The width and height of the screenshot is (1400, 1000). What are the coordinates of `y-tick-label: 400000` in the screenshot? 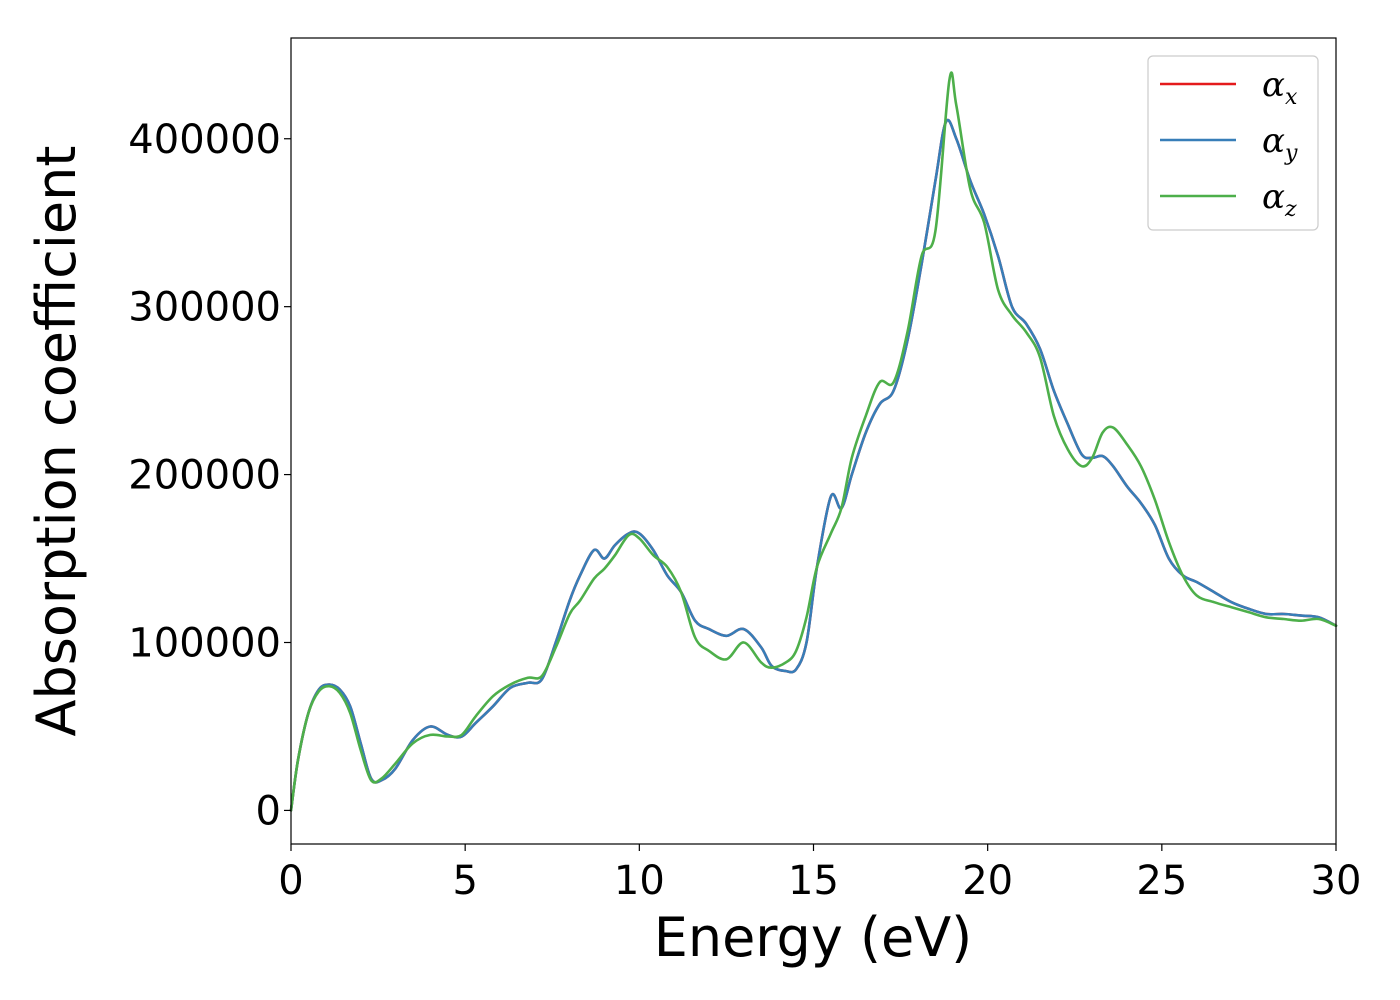 It's located at (204, 140).